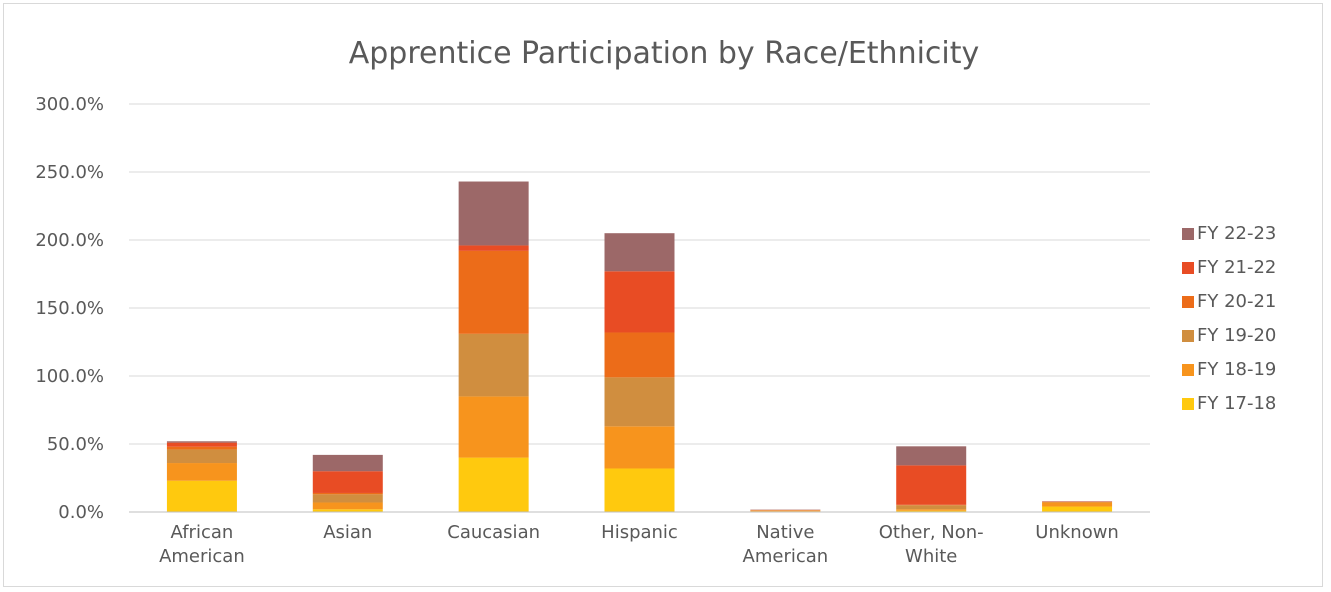  Describe the element at coordinates (1236, 369) in the screenshot. I see `legend-label: FY 18-19` at that location.